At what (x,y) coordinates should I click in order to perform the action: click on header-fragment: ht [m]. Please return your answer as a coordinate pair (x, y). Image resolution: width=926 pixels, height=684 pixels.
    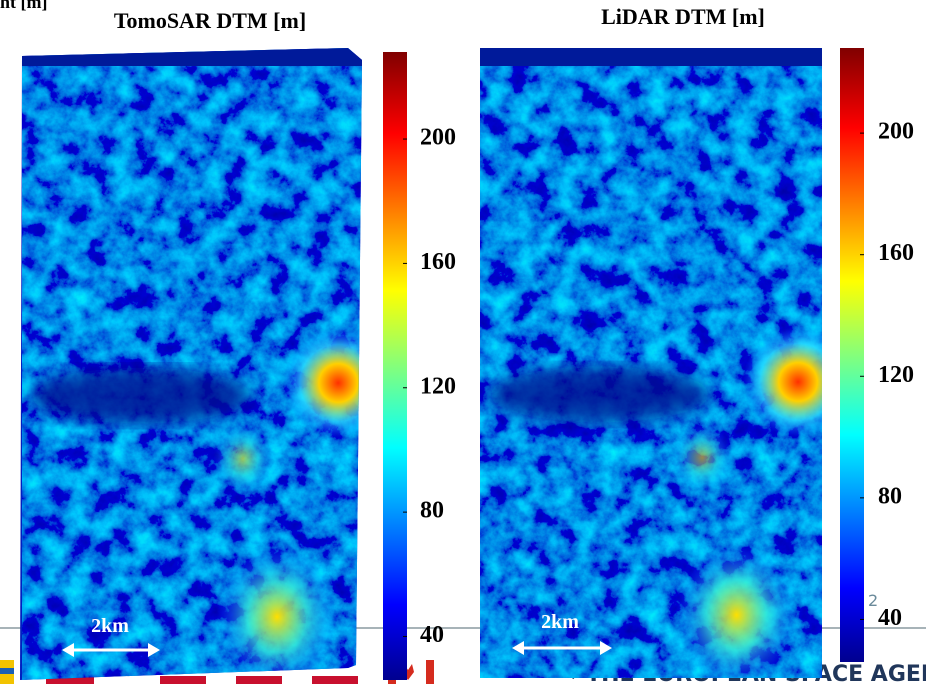
    Looking at the image, I should click on (24, 6).